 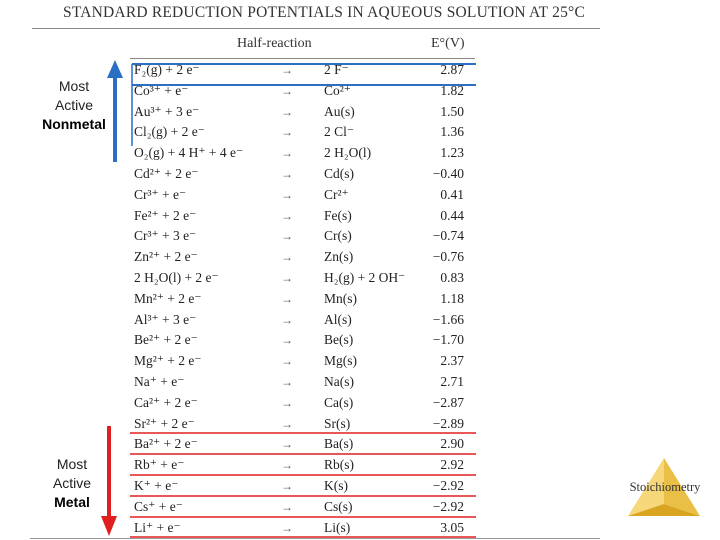 What do you see at coordinates (168, 298) in the screenshot?
I see `reactant-cell: Mn²⁺ + 2 e⁻` at bounding box center [168, 298].